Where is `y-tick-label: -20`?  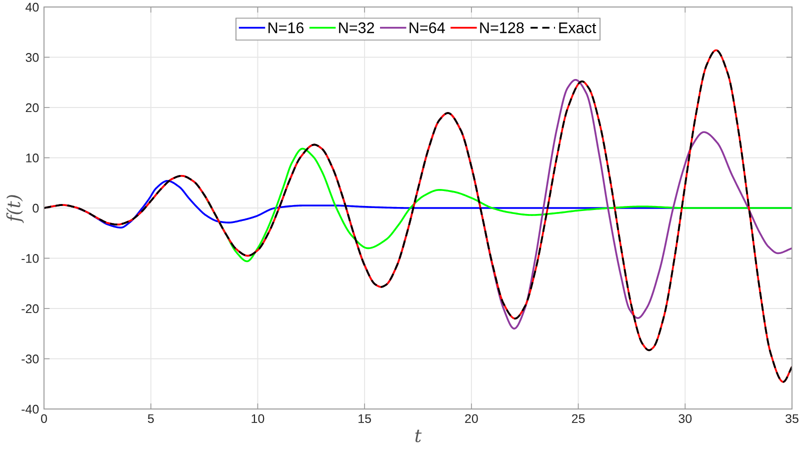 y-tick-label: -20 is located at coordinates (30, 309).